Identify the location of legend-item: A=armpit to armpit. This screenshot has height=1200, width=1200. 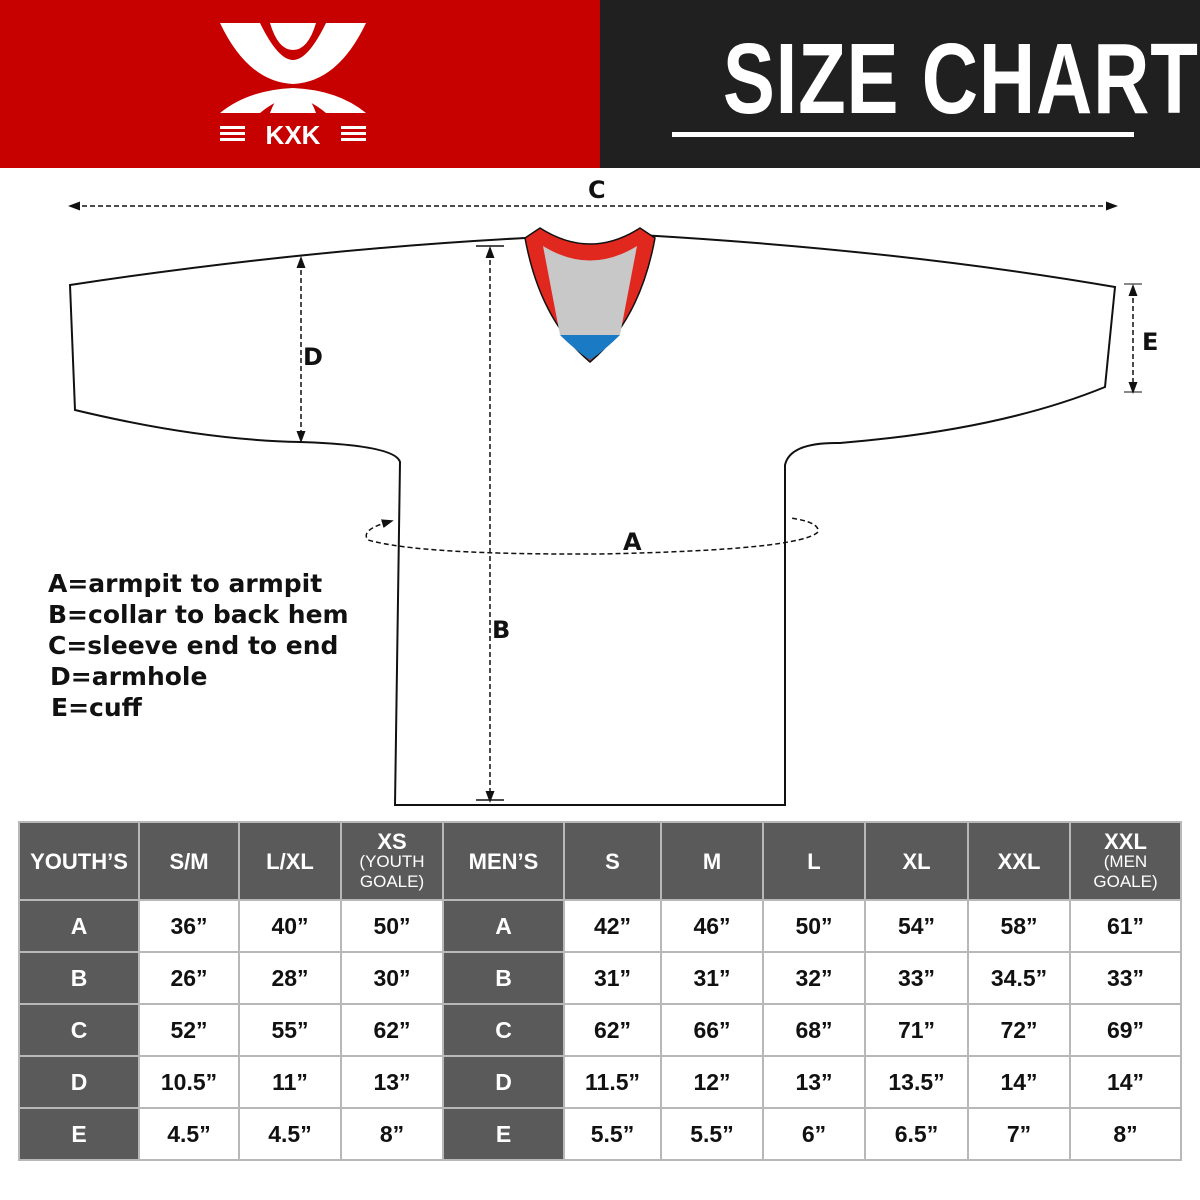
(185, 583).